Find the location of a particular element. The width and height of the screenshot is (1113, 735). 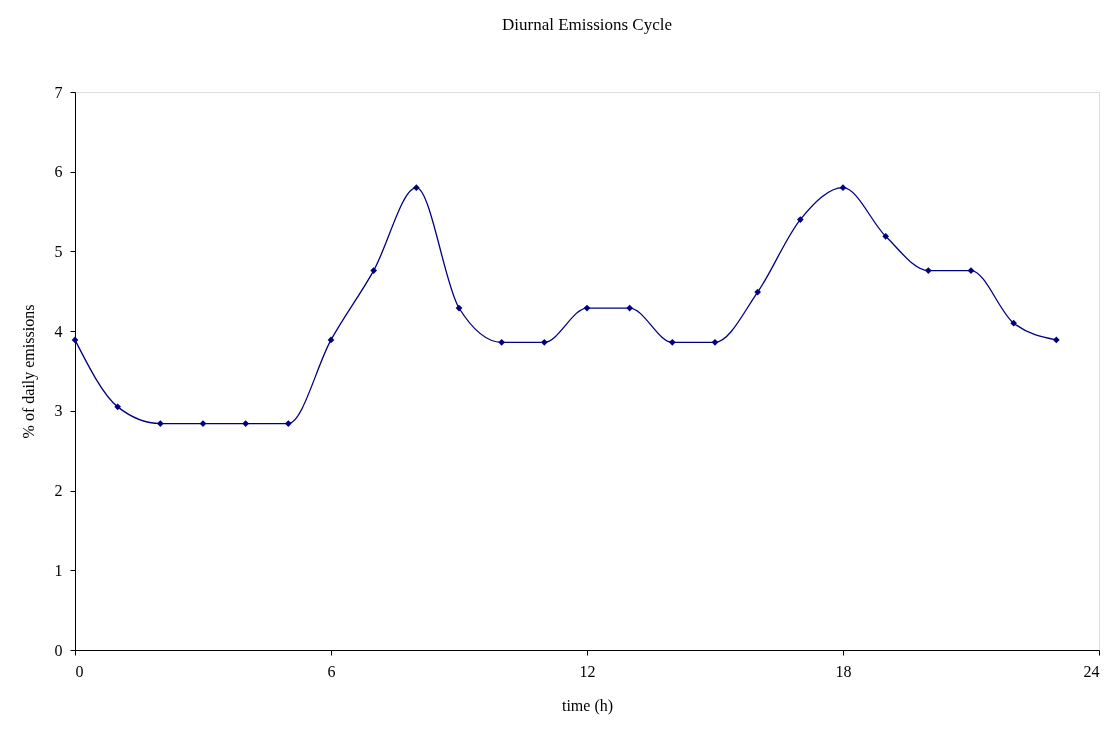

x-tick-label: 12 is located at coordinates (587, 671).